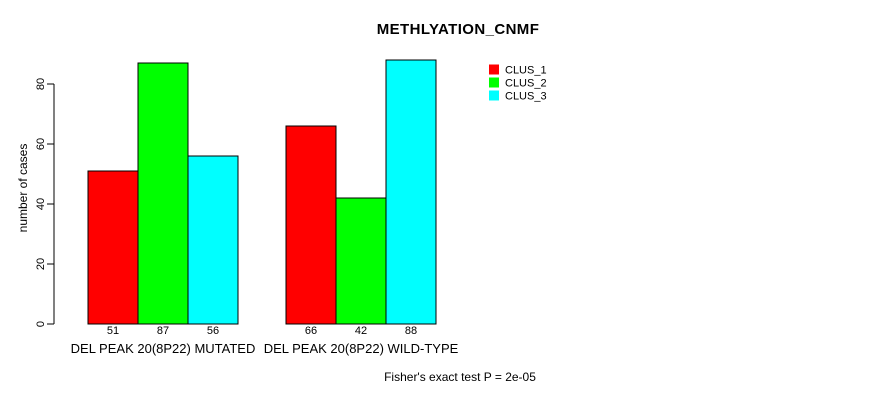 The image size is (890, 400). What do you see at coordinates (41, 264) in the screenshot?
I see `y-tick-label: 20` at bounding box center [41, 264].